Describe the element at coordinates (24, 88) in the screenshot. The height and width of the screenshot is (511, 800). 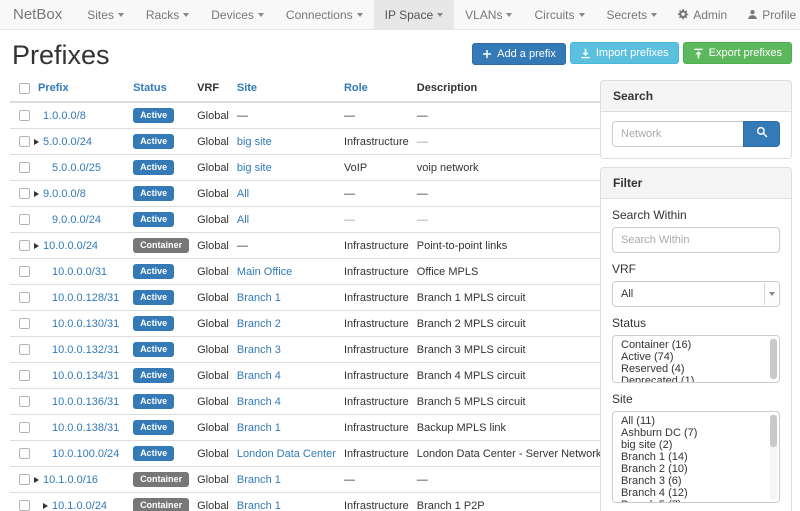
I see `select-all-checkbox` at that location.